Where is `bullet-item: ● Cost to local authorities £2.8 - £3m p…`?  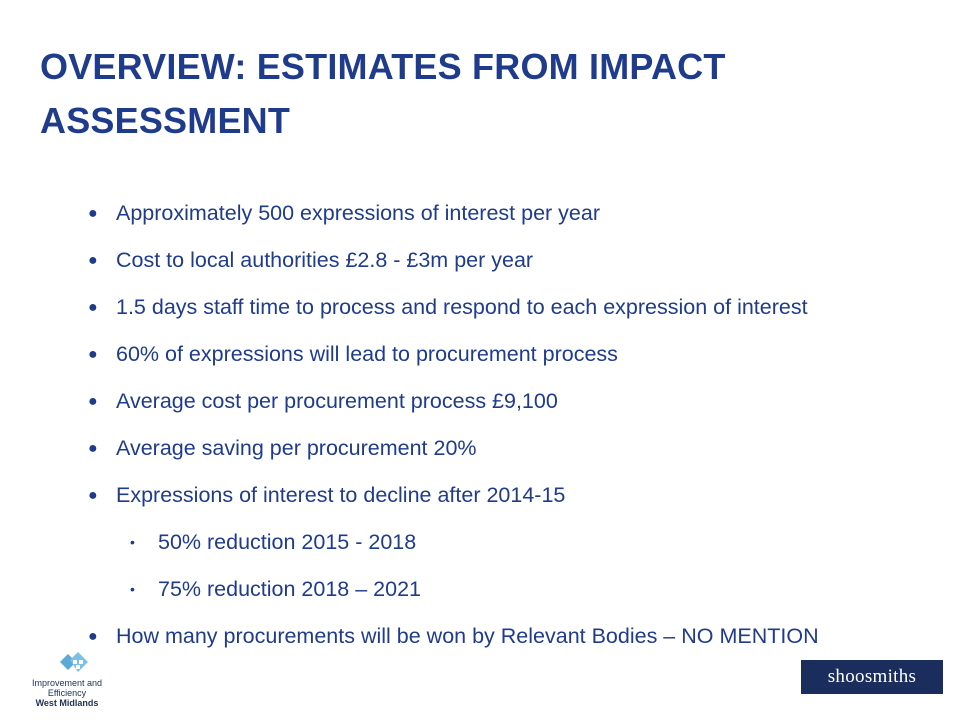
bullet-item: ● Cost to local authorities £2.8 - £3m p… is located at coordinates (513, 260).